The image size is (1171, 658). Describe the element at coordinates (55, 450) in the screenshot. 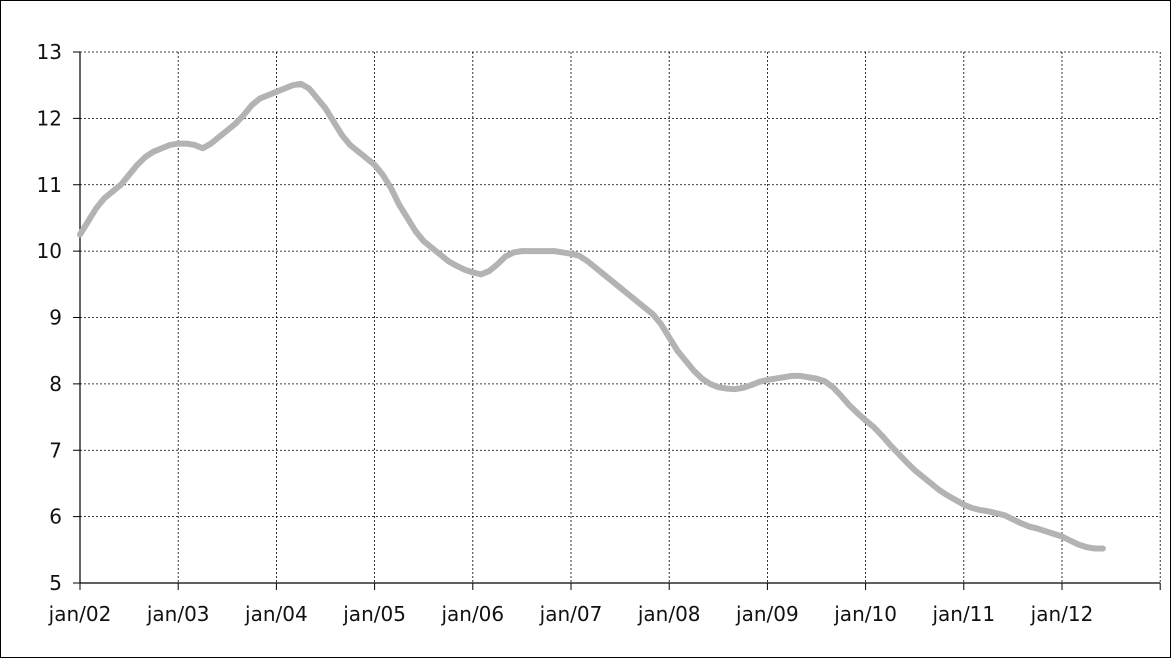

I see `y-tick-label: 7` at that location.